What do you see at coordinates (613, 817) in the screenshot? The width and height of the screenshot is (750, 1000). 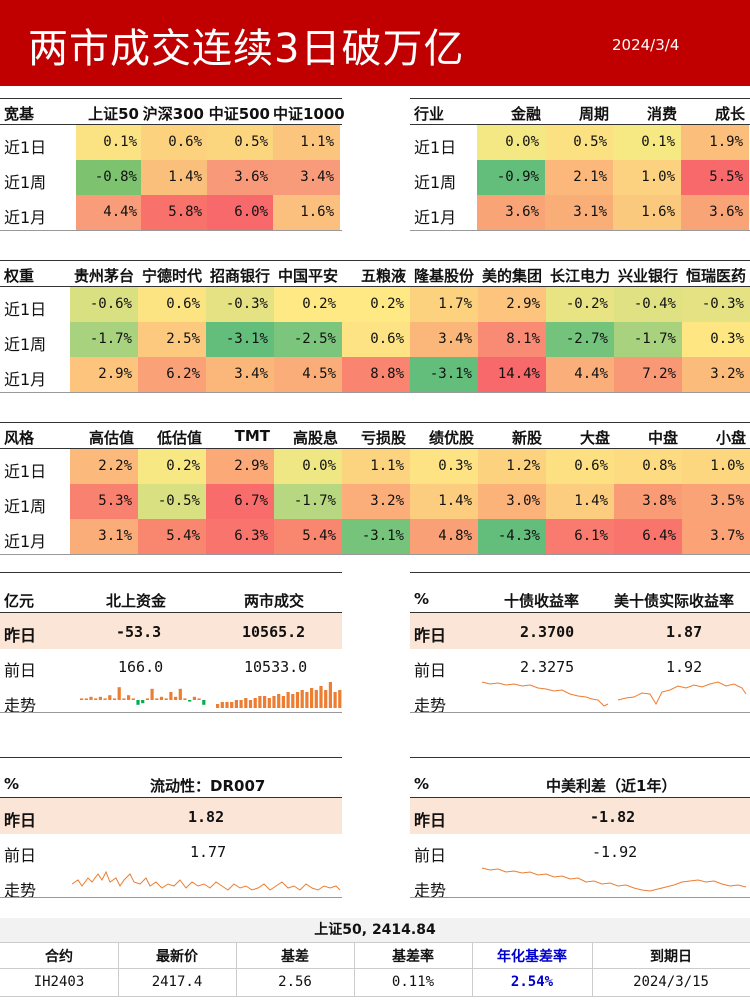 I see `spread-yesterday: -1.82` at bounding box center [613, 817].